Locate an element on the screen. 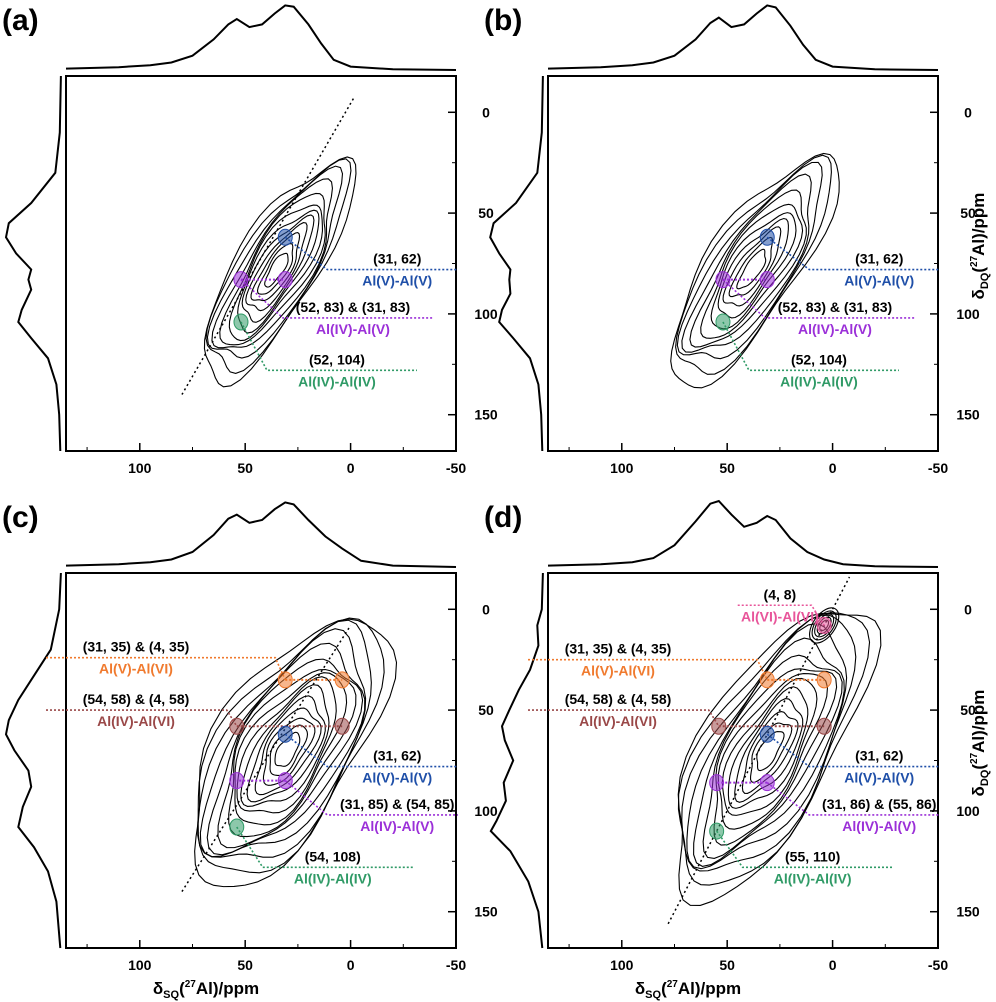 This screenshot has width=996, height=1002. panel-label: (b) is located at coordinates (503, 20).